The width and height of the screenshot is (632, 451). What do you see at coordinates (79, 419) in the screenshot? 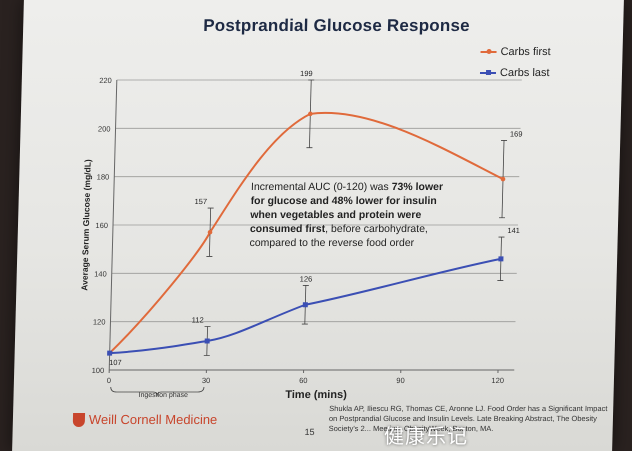
I see `shield-icon` at bounding box center [79, 419].